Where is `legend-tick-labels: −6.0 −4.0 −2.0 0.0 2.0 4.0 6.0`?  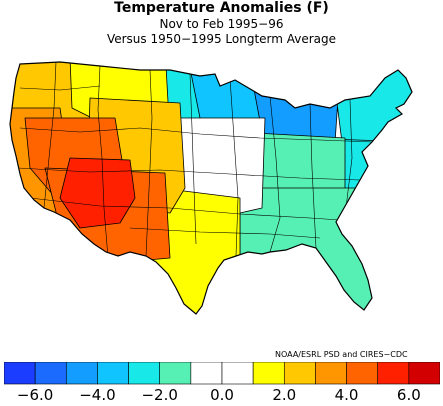
legend-tick-labels: −6.0 −4.0 −2.0 0.0 2.0 4.0 6.0 is located at coordinates (221, 396).